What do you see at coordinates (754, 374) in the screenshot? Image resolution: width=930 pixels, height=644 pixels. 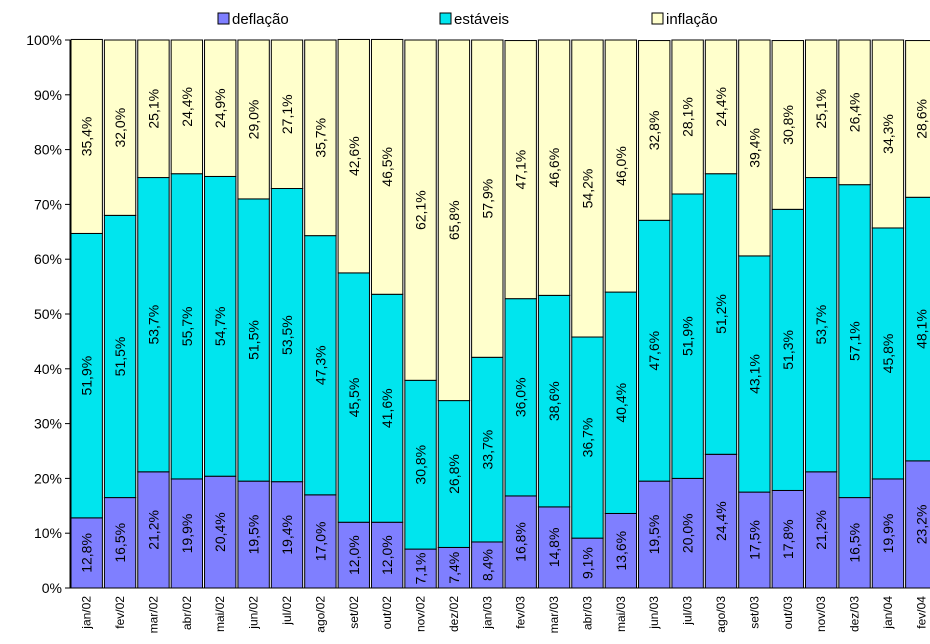 I see `data-label-estaveis: 43,1%` at bounding box center [754, 374].